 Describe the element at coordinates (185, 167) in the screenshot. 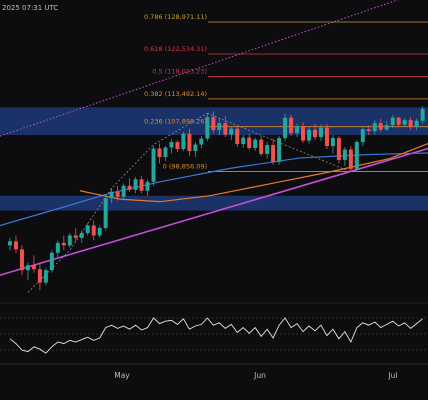

I see `fib-label: 0 (98,856.09)` at that location.